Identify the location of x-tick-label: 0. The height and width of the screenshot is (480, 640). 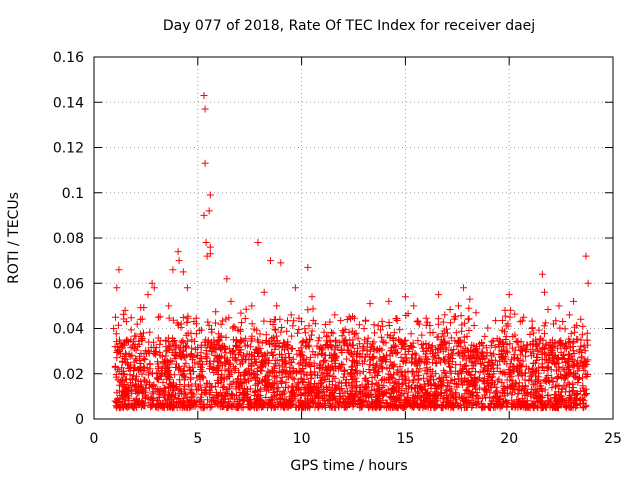
(94, 439).